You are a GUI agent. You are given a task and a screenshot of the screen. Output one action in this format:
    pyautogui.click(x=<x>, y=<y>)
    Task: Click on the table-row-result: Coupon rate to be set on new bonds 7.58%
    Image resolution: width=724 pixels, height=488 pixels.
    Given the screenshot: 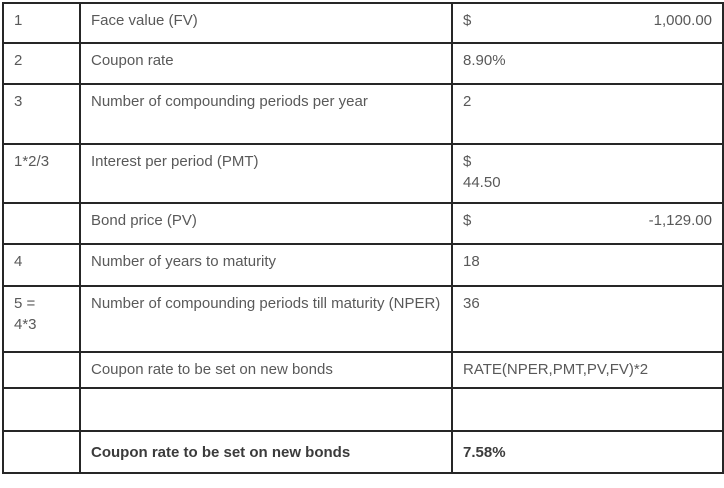 What is the action you would take?
    pyautogui.click(x=363, y=452)
    